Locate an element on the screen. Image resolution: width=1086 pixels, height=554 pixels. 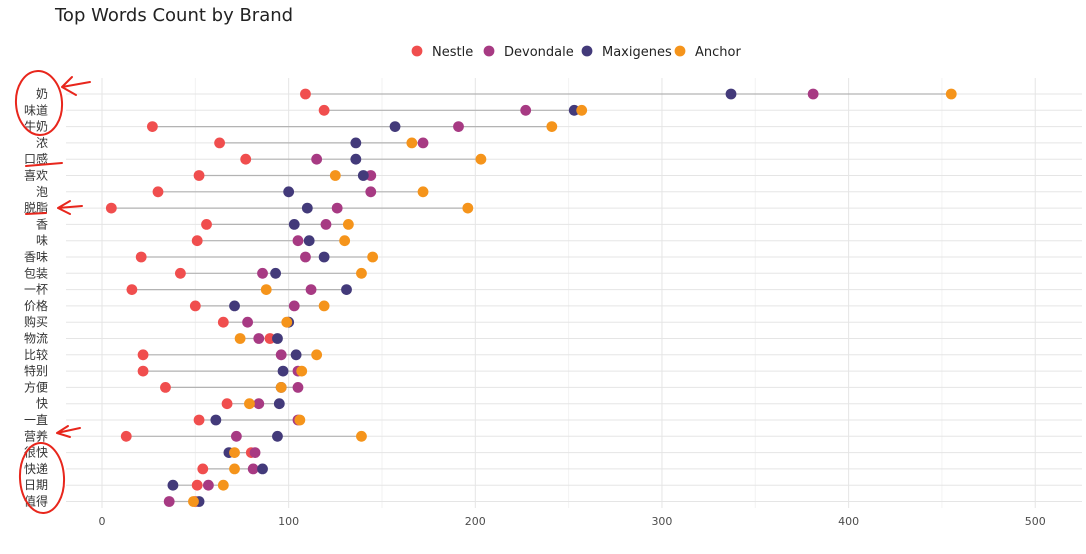
y-tick-label: 奶 is located at coordinates (42, 94).